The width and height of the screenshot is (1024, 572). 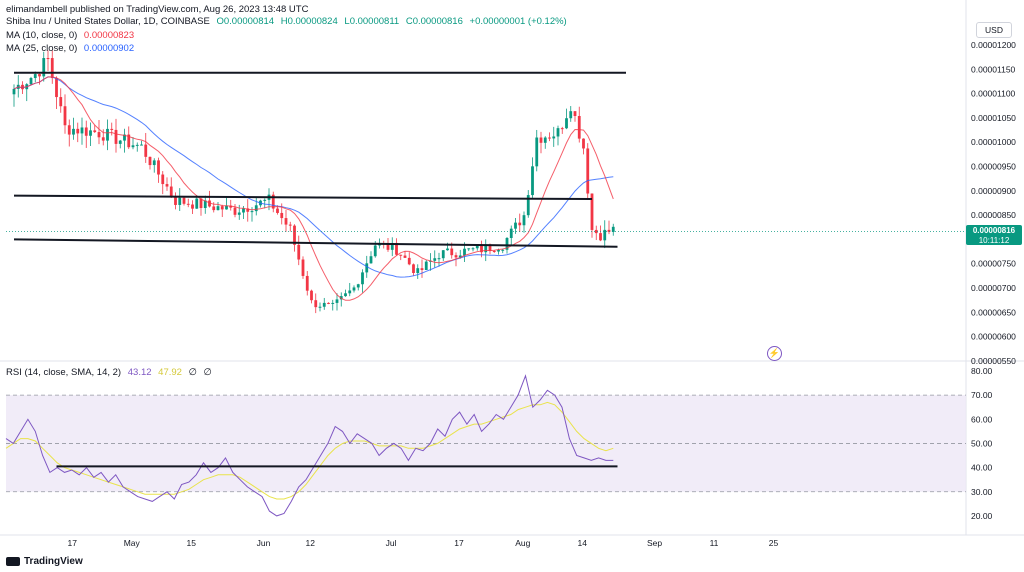 I want to click on time-tick-label: 15, so click(x=192, y=543).